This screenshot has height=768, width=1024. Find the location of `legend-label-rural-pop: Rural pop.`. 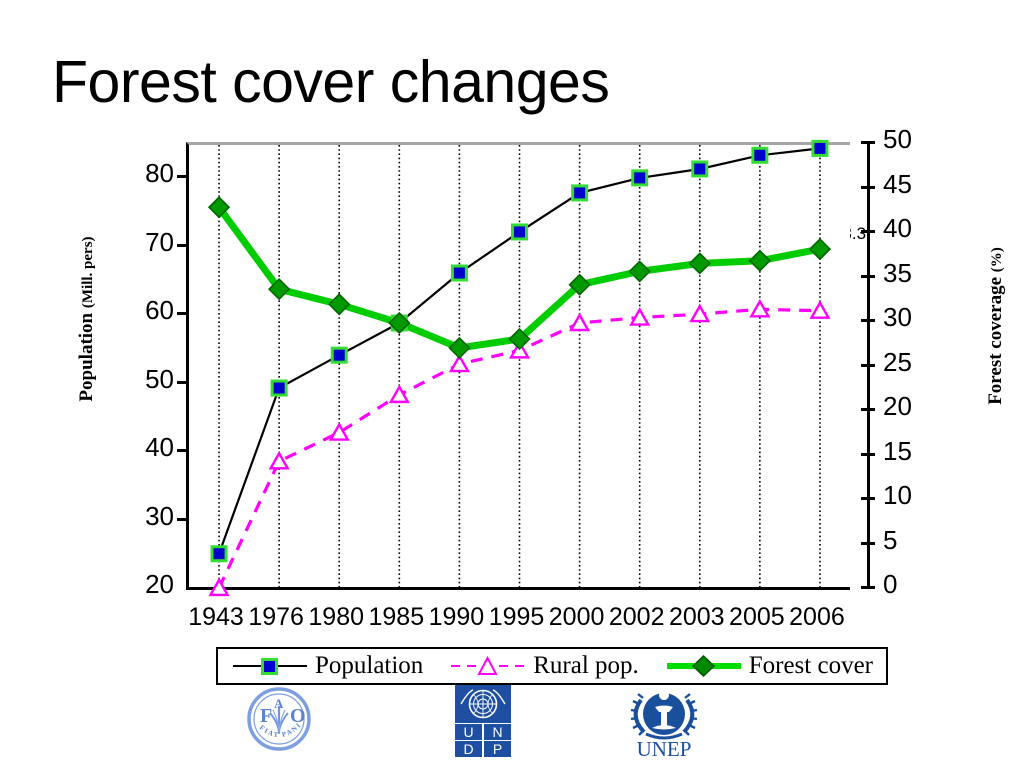

legend-label-rural-pop: Rural pop. is located at coordinates (586, 665).